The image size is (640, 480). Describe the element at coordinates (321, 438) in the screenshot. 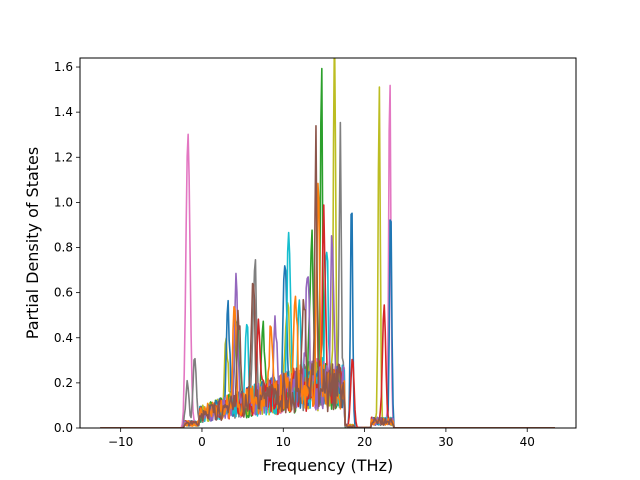

I see `x-axis-ticks: −10 0 10 20 30 40` at that location.